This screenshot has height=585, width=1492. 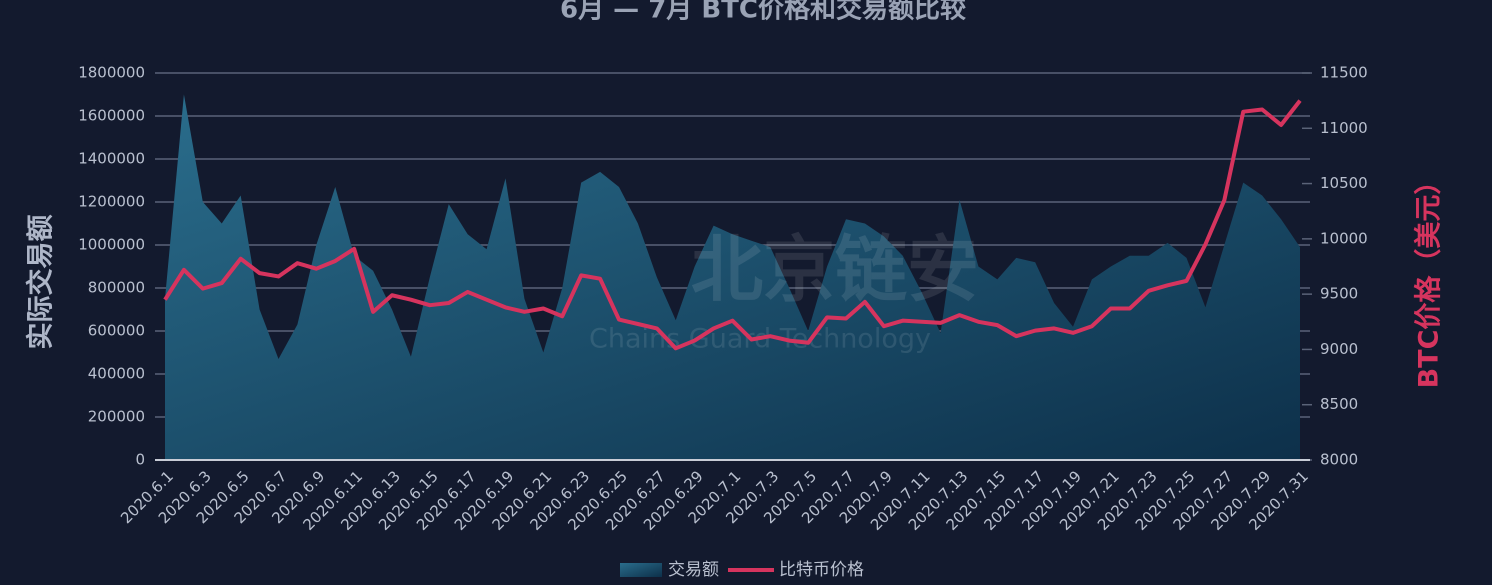 I want to click on y2-tick-label: 9500, so click(x=1339, y=294).